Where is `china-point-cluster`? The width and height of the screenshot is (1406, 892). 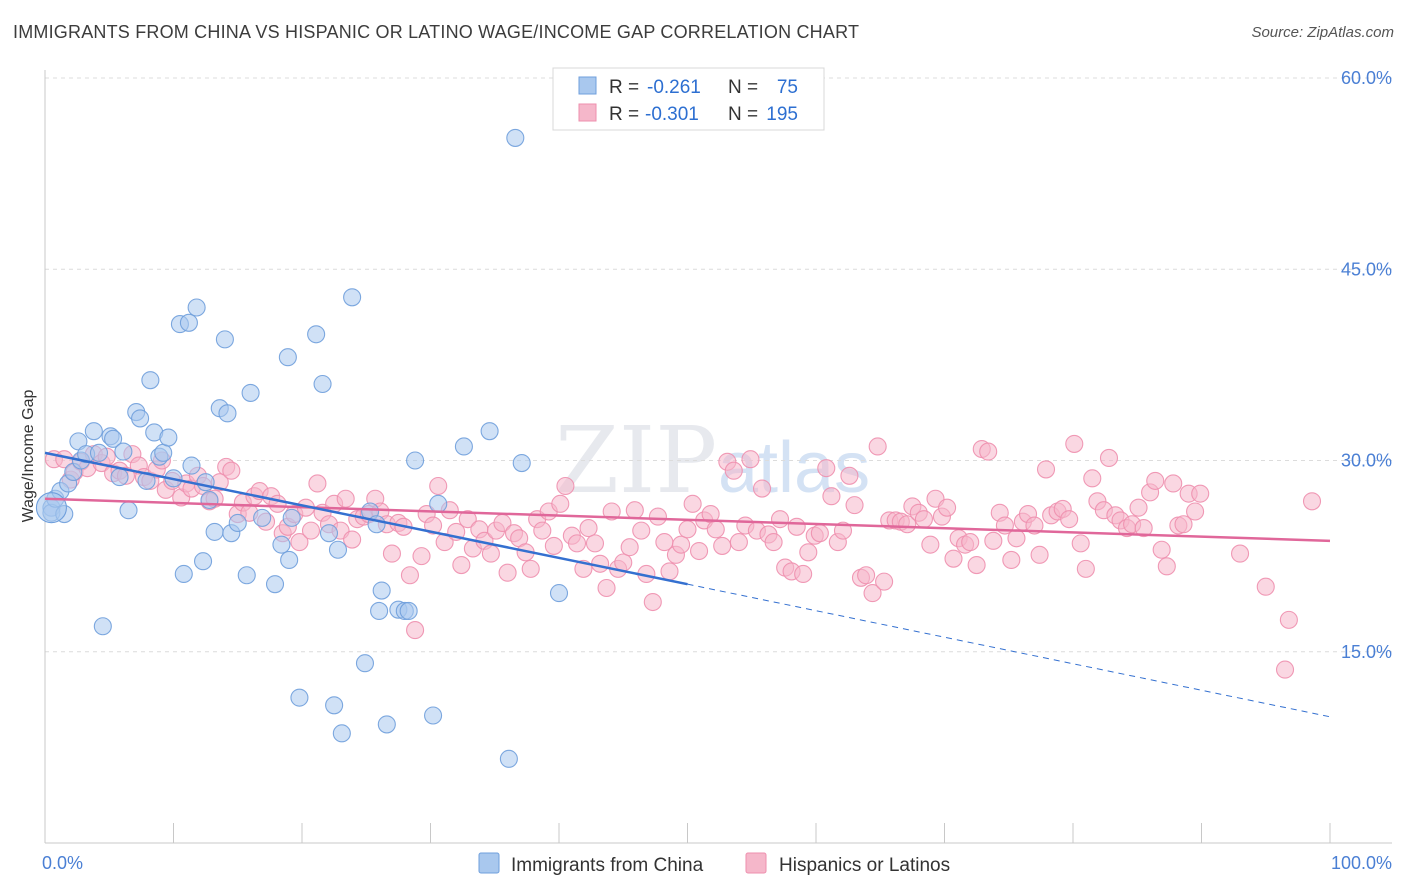 china-point-cluster is located at coordinates (51, 508).